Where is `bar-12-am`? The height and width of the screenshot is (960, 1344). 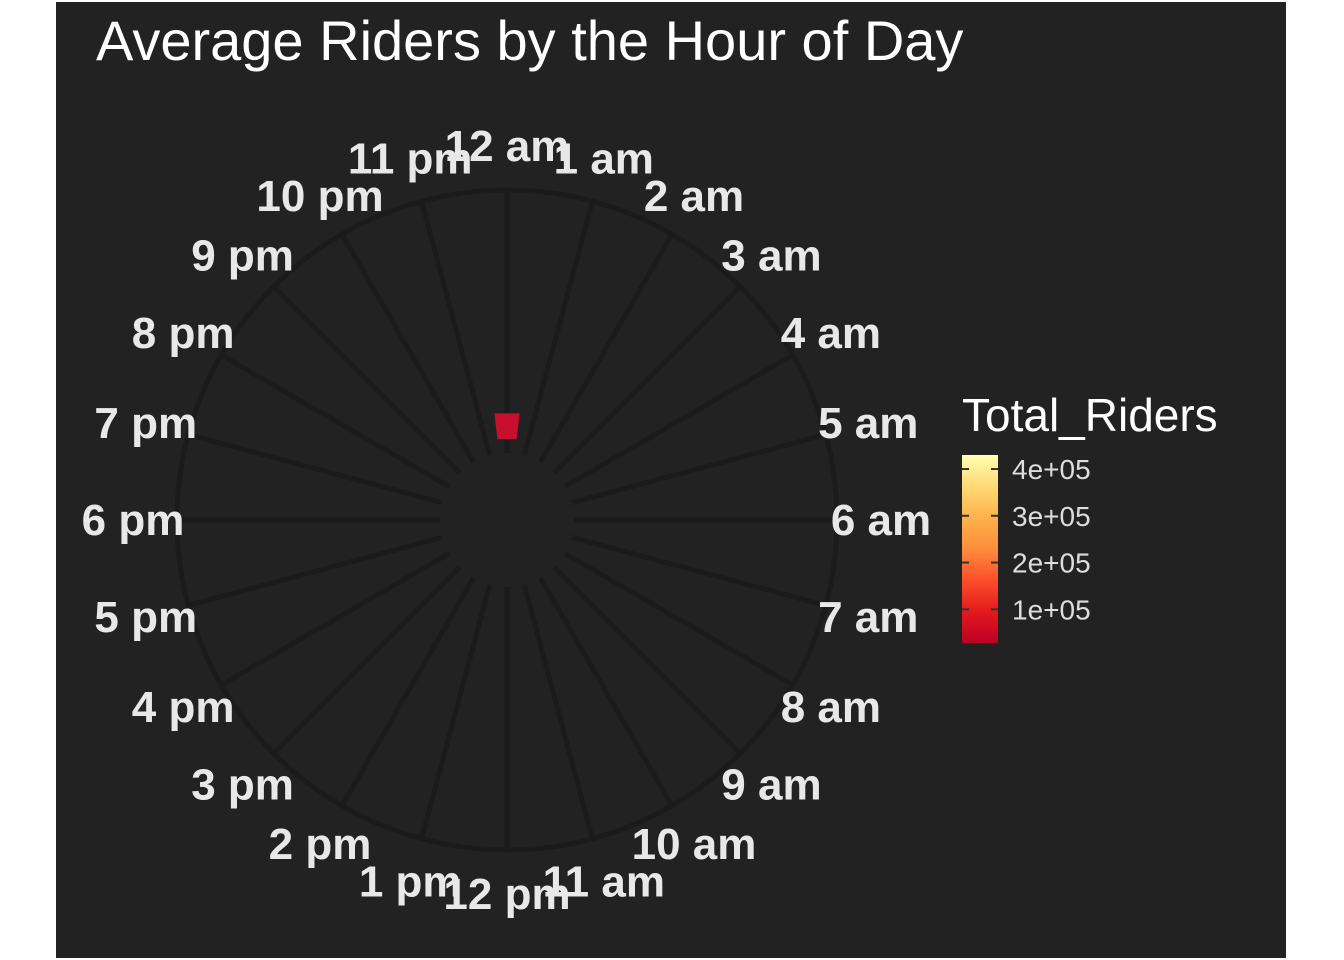
bar-12-am is located at coordinates (507, 426).